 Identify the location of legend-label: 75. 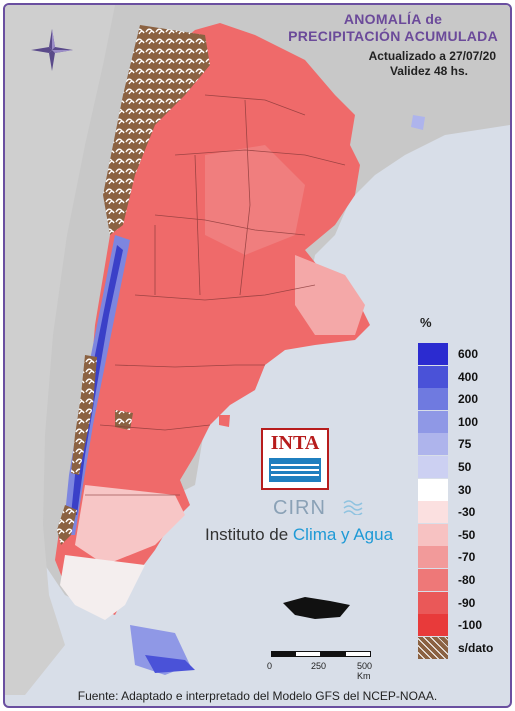
(465, 444).